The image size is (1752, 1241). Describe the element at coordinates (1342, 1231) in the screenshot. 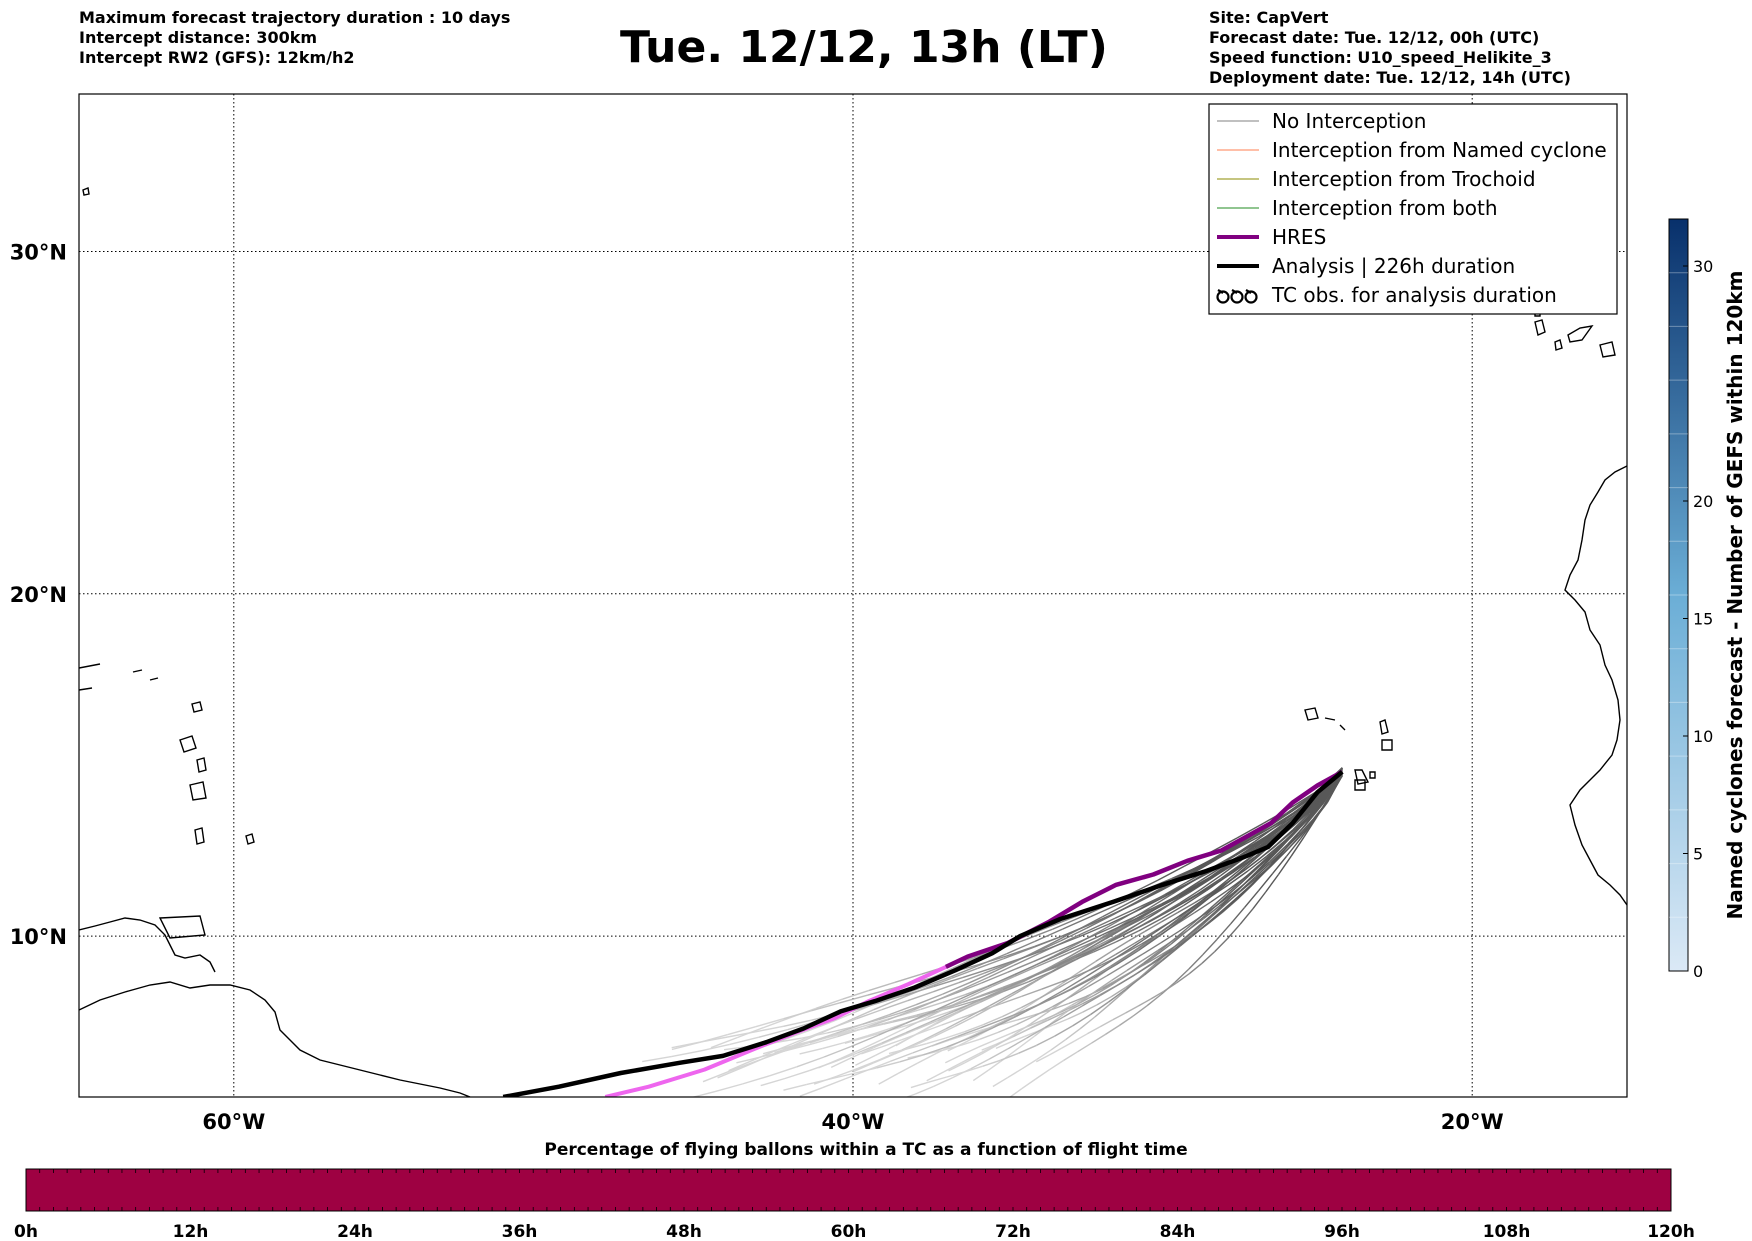

I see `percentage-bar-label: 96h` at that location.